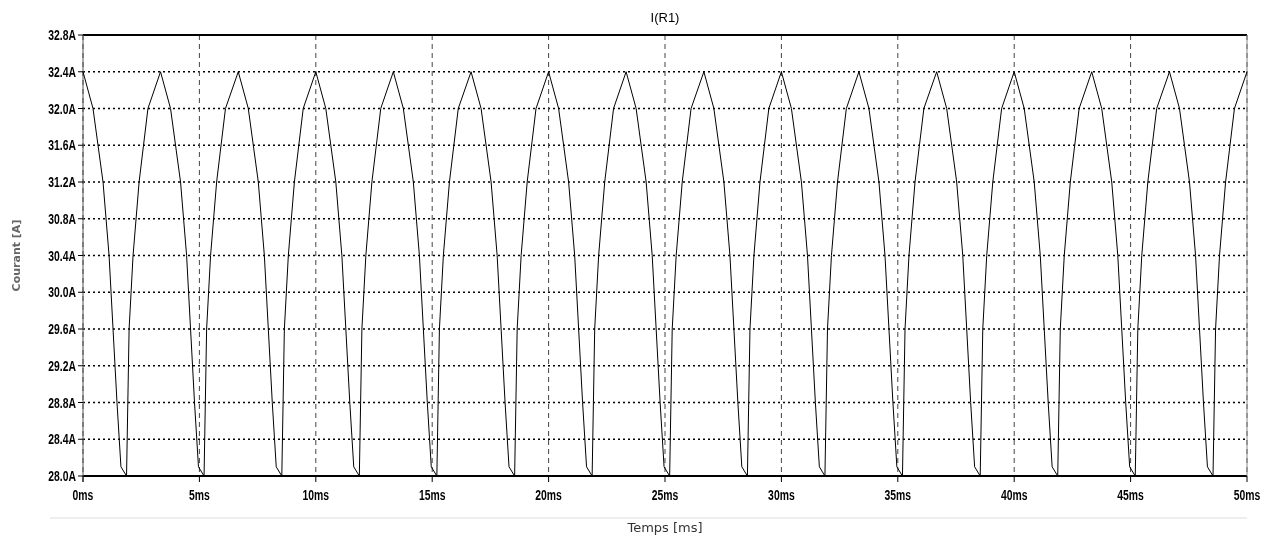 The image size is (1265, 539). What do you see at coordinates (62, 72) in the screenshot?
I see `y-tick-label: 32.4A` at bounding box center [62, 72].